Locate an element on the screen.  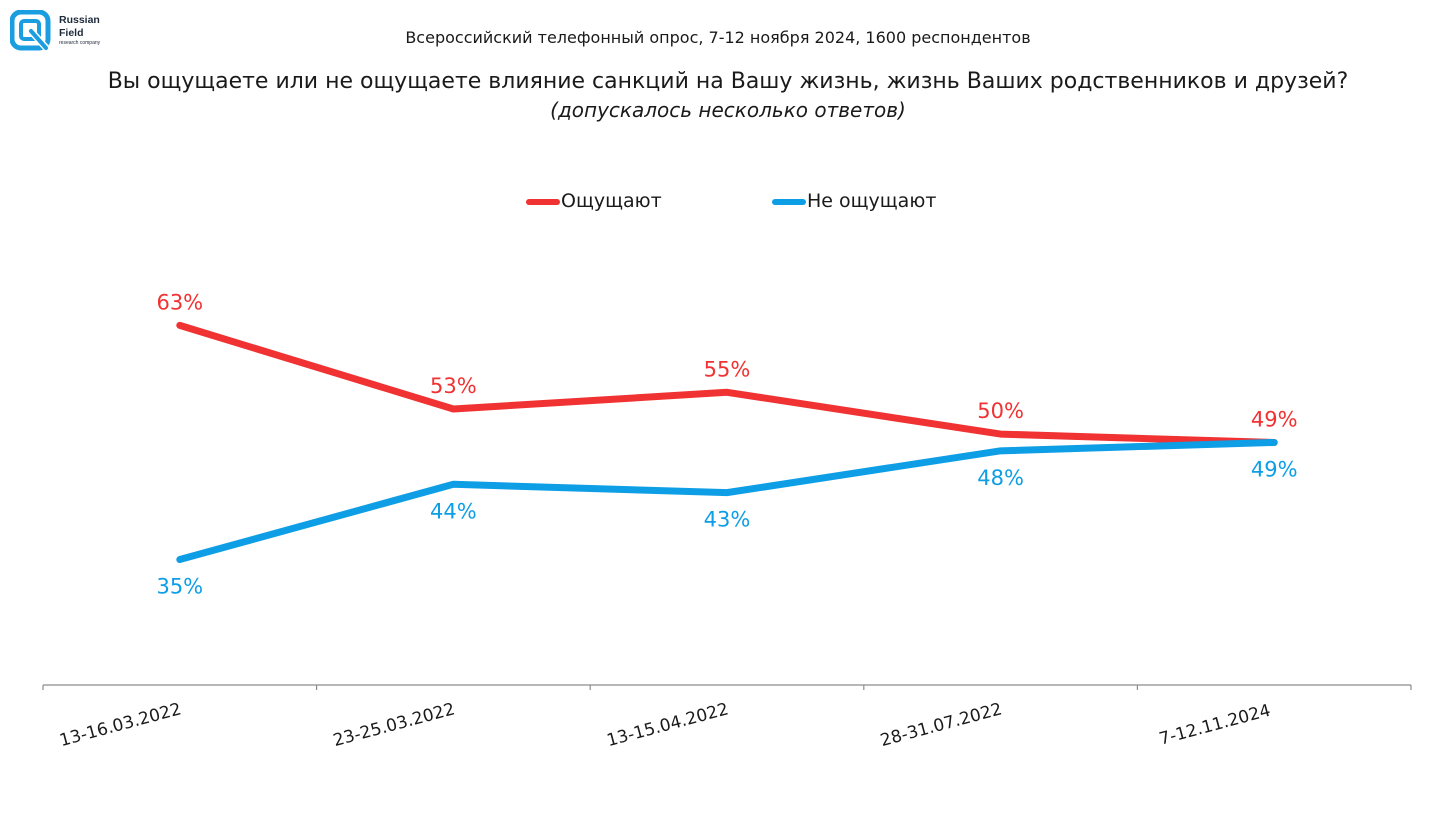
x-tick-label: 7-12.11.2024 is located at coordinates (1215, 725).